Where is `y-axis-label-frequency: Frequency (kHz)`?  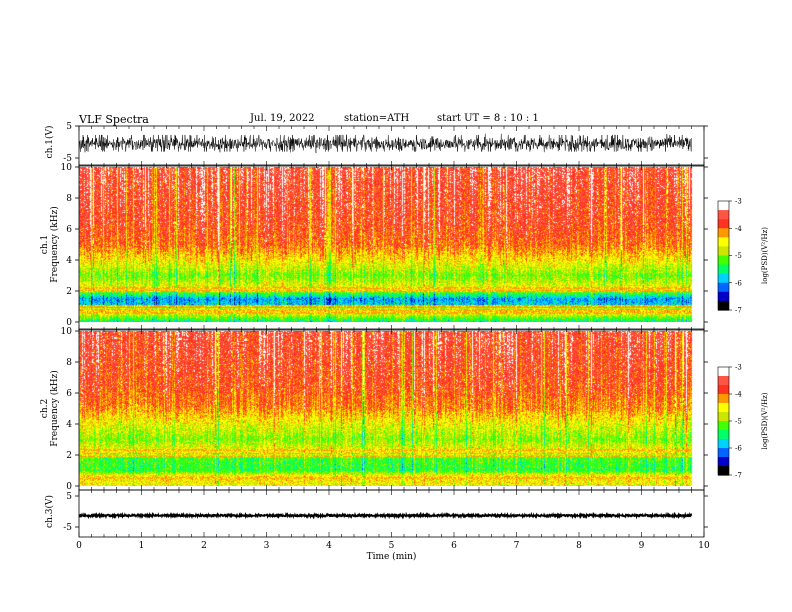 y-axis-label-frequency: Frequency (kHz) is located at coordinates (54, 244).